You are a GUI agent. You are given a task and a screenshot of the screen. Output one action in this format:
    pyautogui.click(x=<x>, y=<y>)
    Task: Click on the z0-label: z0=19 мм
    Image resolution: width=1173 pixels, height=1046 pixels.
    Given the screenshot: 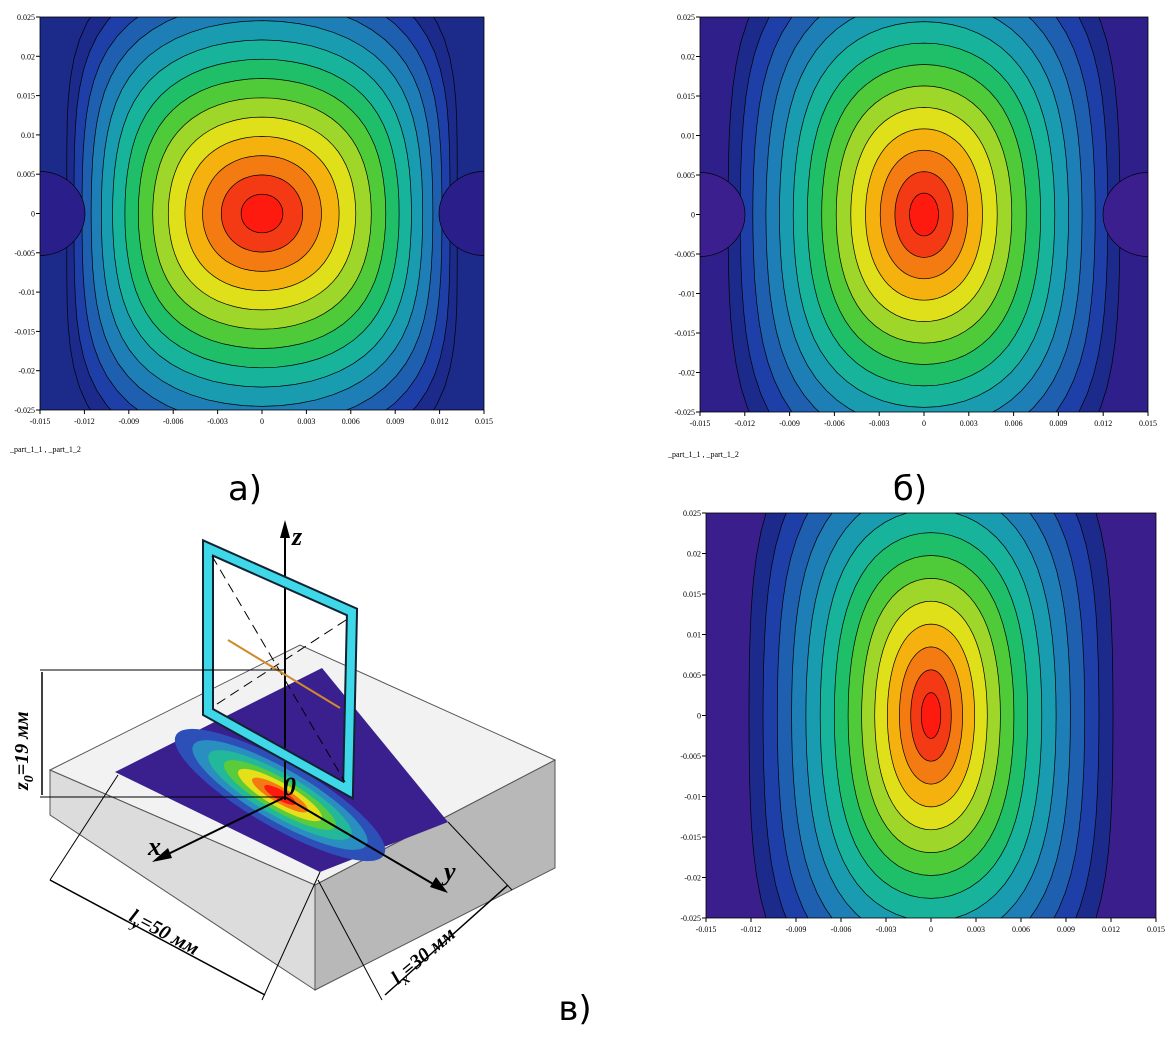 What is the action you would take?
    pyautogui.click(x=24, y=751)
    